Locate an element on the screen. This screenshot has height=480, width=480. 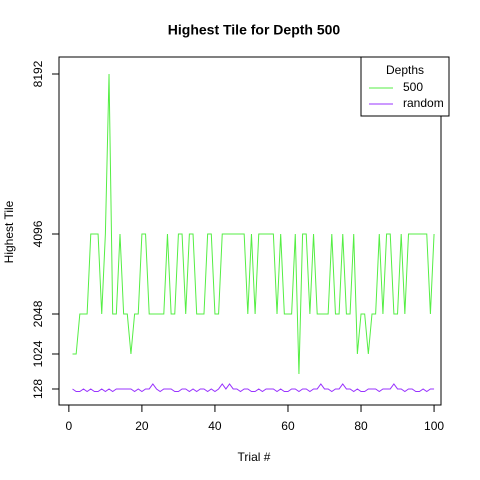
x-axis-label: Trial # is located at coordinates (254, 457).